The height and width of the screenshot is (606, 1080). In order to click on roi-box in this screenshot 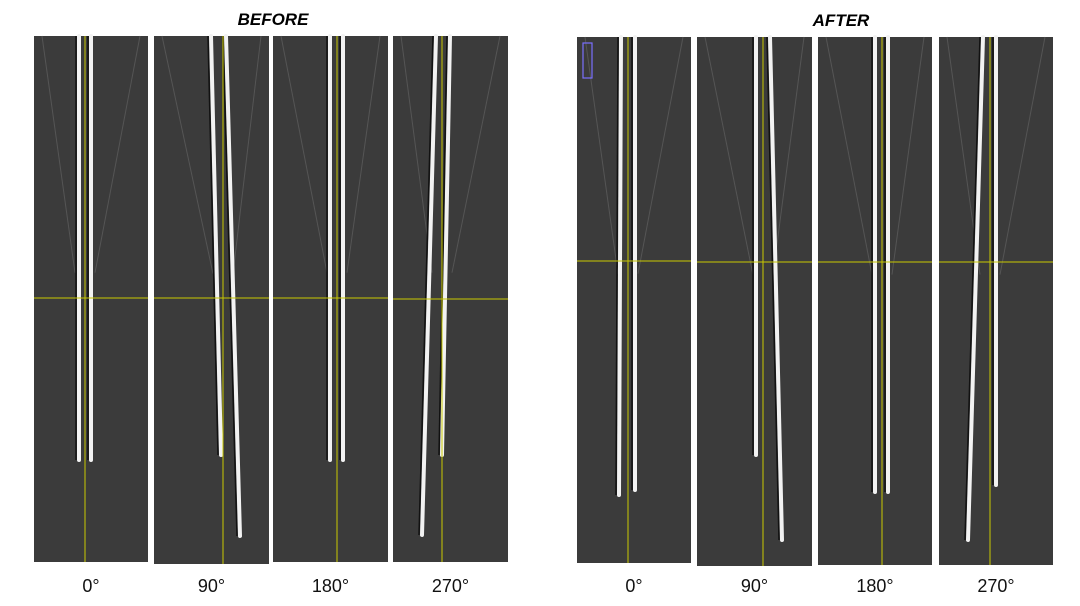, I will do `click(587, 60)`.